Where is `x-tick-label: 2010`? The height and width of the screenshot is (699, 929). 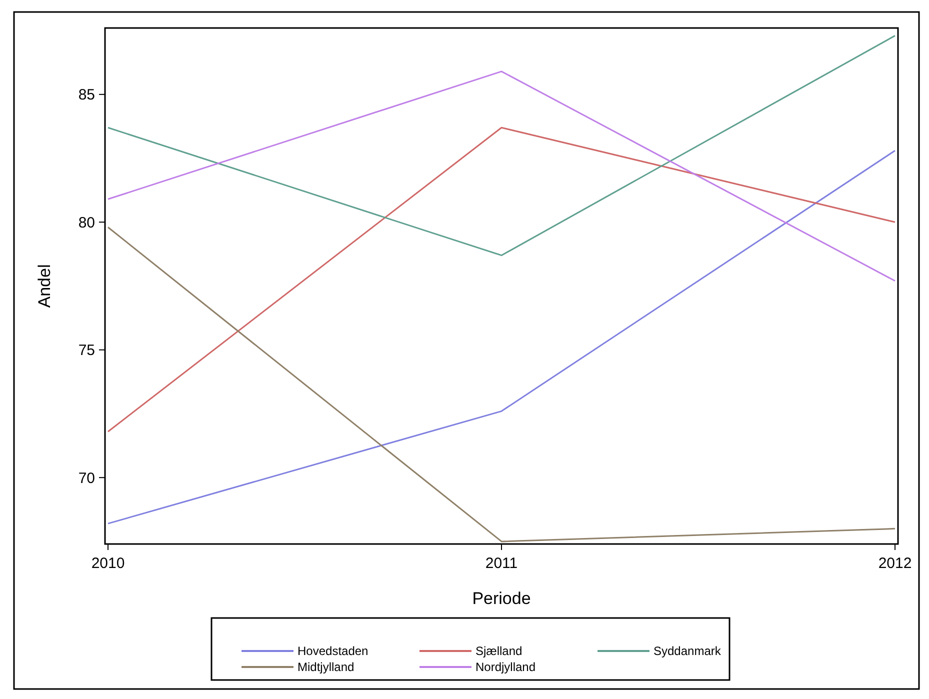 x-tick-label: 2010 is located at coordinates (108, 563).